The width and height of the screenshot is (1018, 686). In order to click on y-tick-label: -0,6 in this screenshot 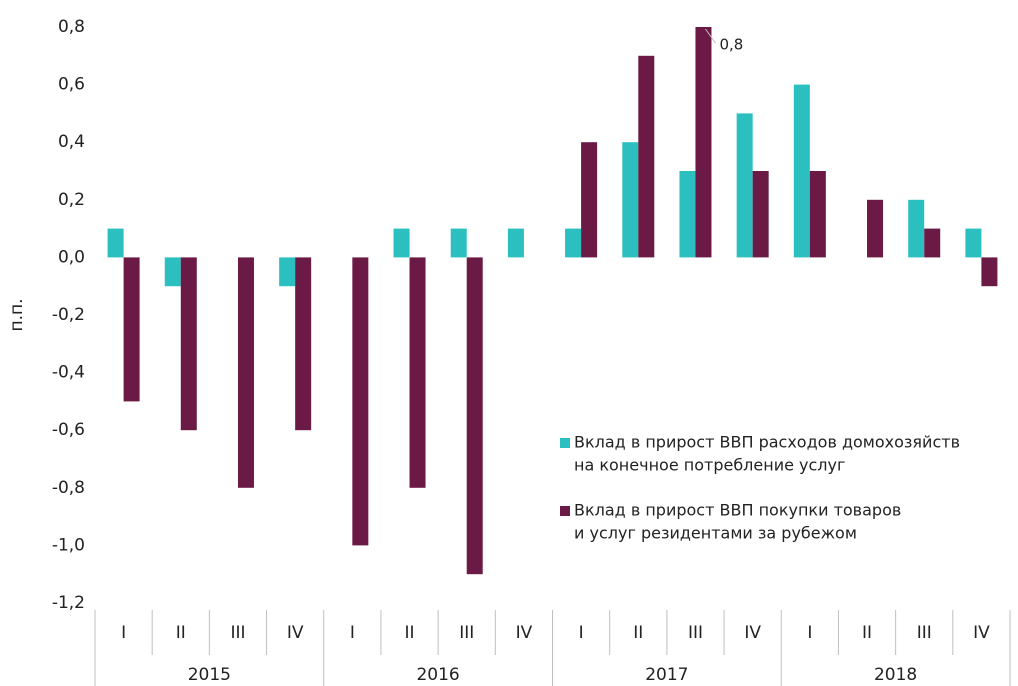, I will do `click(68, 430)`.